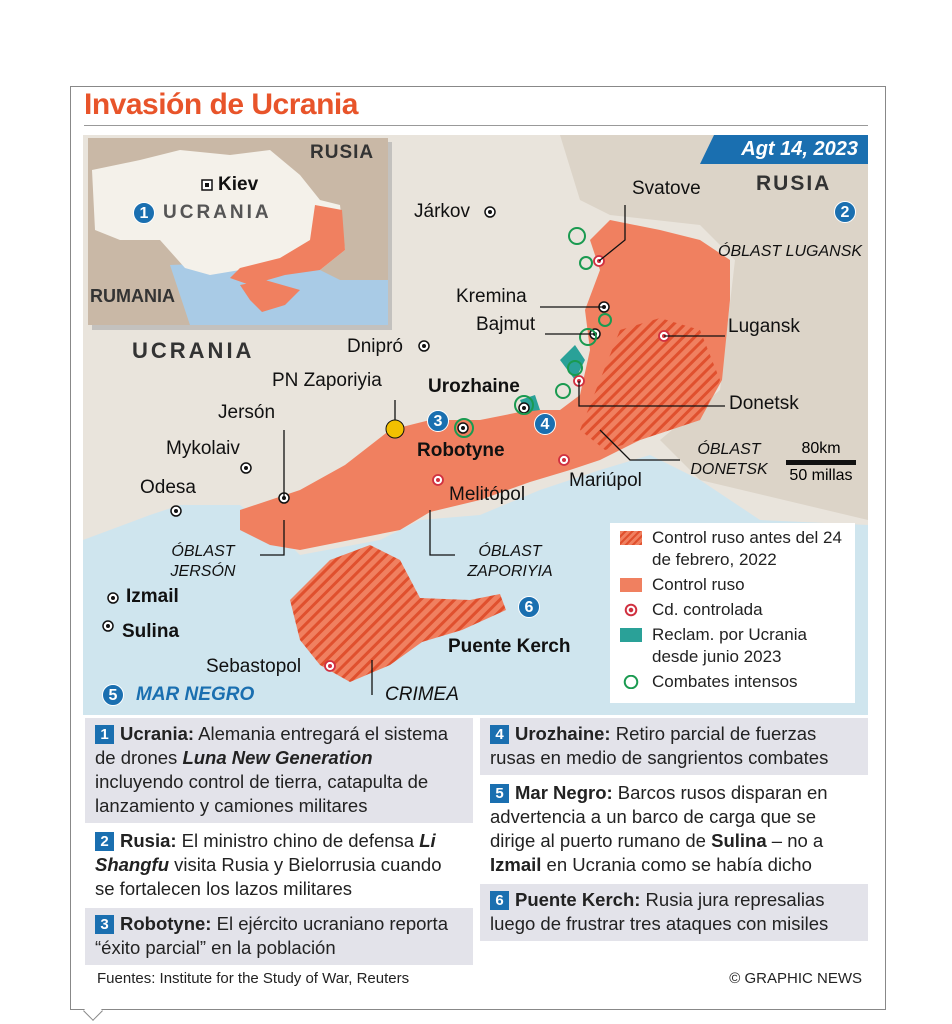  What do you see at coordinates (193, 350) in the screenshot?
I see `ukraine-label: UCRANIA` at bounding box center [193, 350].